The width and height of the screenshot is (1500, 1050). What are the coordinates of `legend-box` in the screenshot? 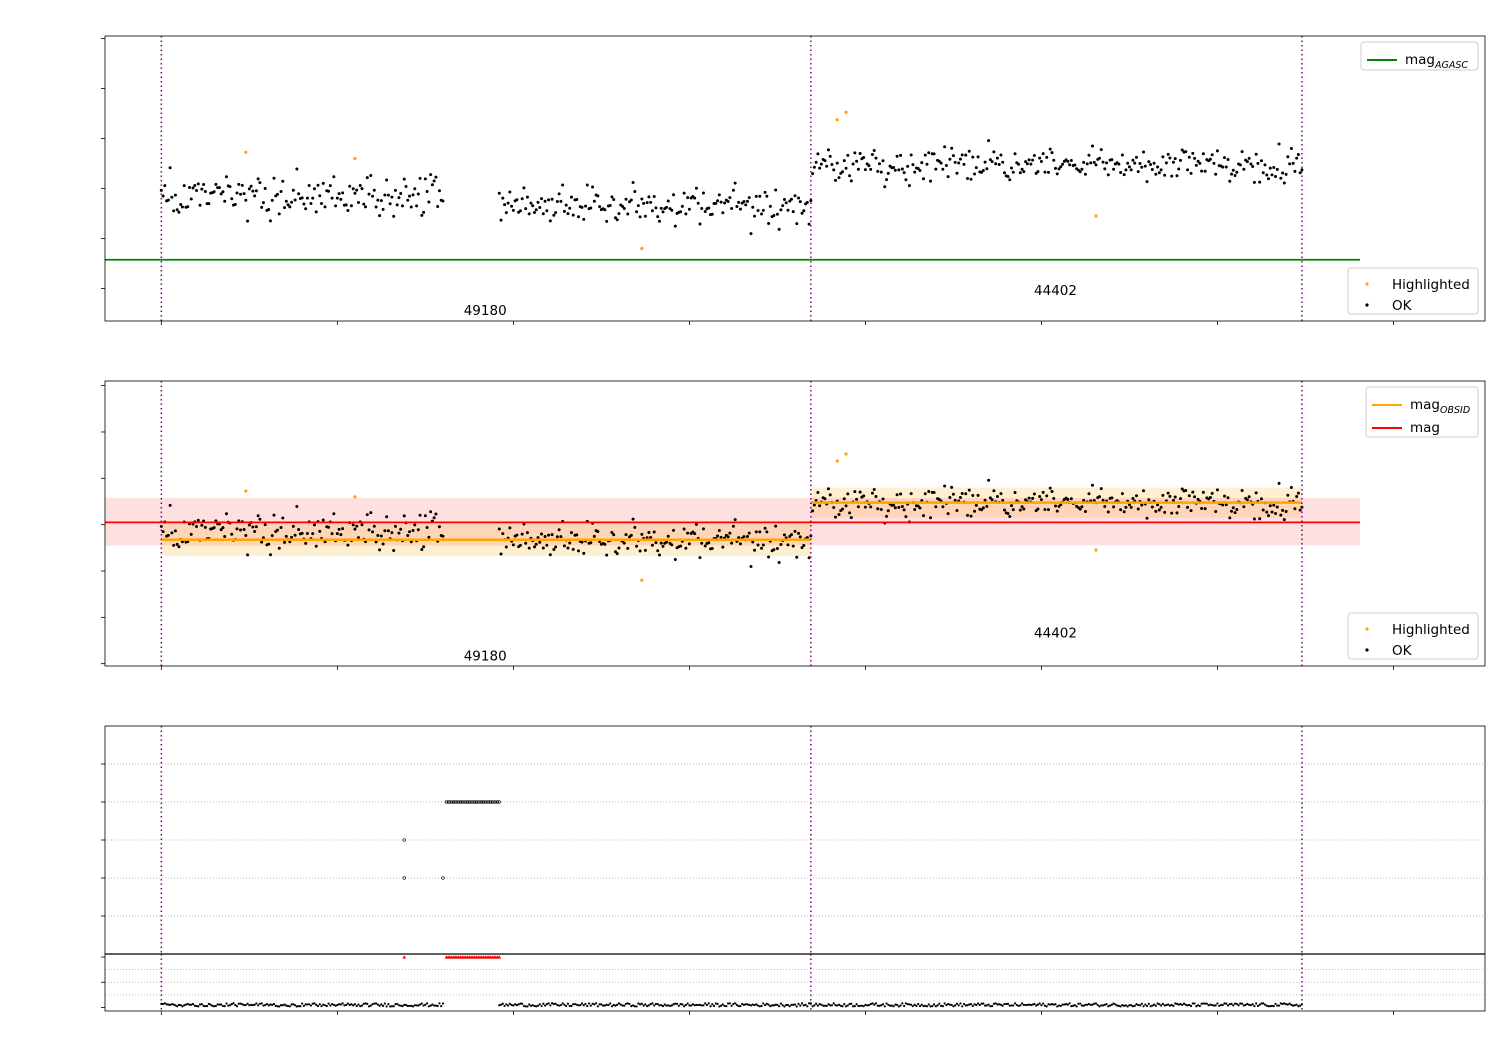 It's located at (1413, 636).